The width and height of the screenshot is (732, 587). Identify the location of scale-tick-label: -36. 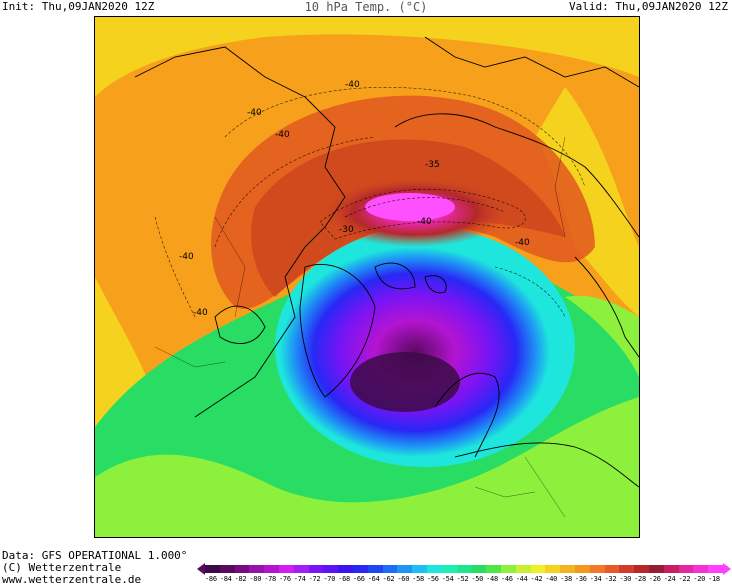
(580, 579).